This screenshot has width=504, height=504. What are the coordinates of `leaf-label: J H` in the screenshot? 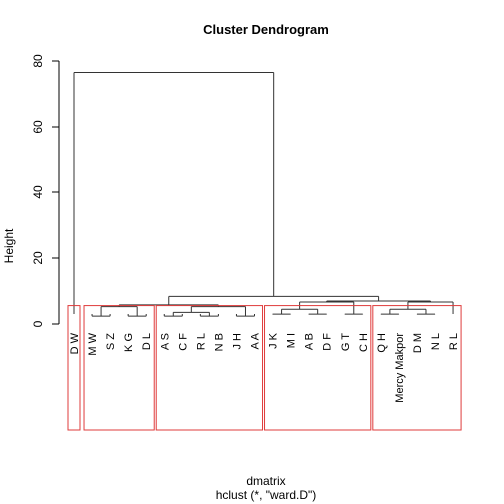 It's located at (237, 341).